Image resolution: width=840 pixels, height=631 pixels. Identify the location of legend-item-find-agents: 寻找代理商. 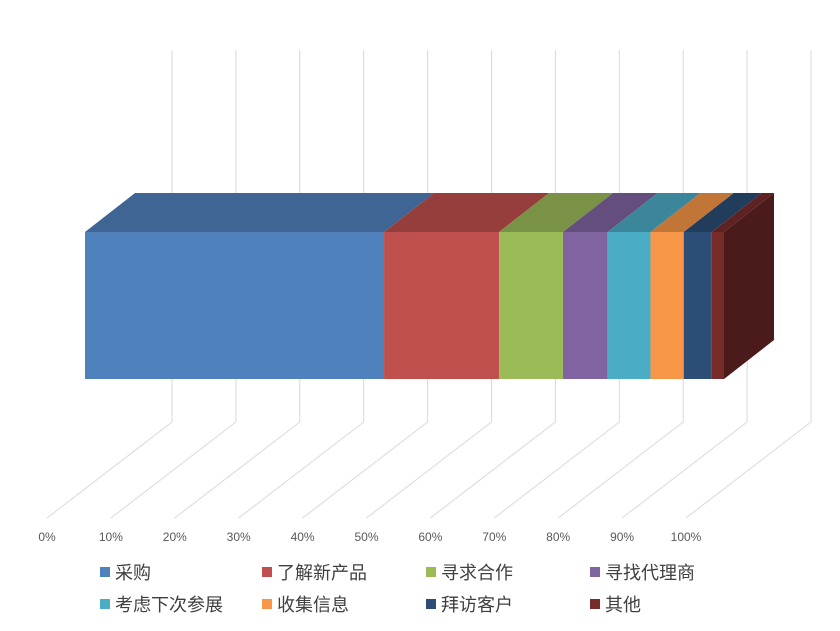
(672, 572).